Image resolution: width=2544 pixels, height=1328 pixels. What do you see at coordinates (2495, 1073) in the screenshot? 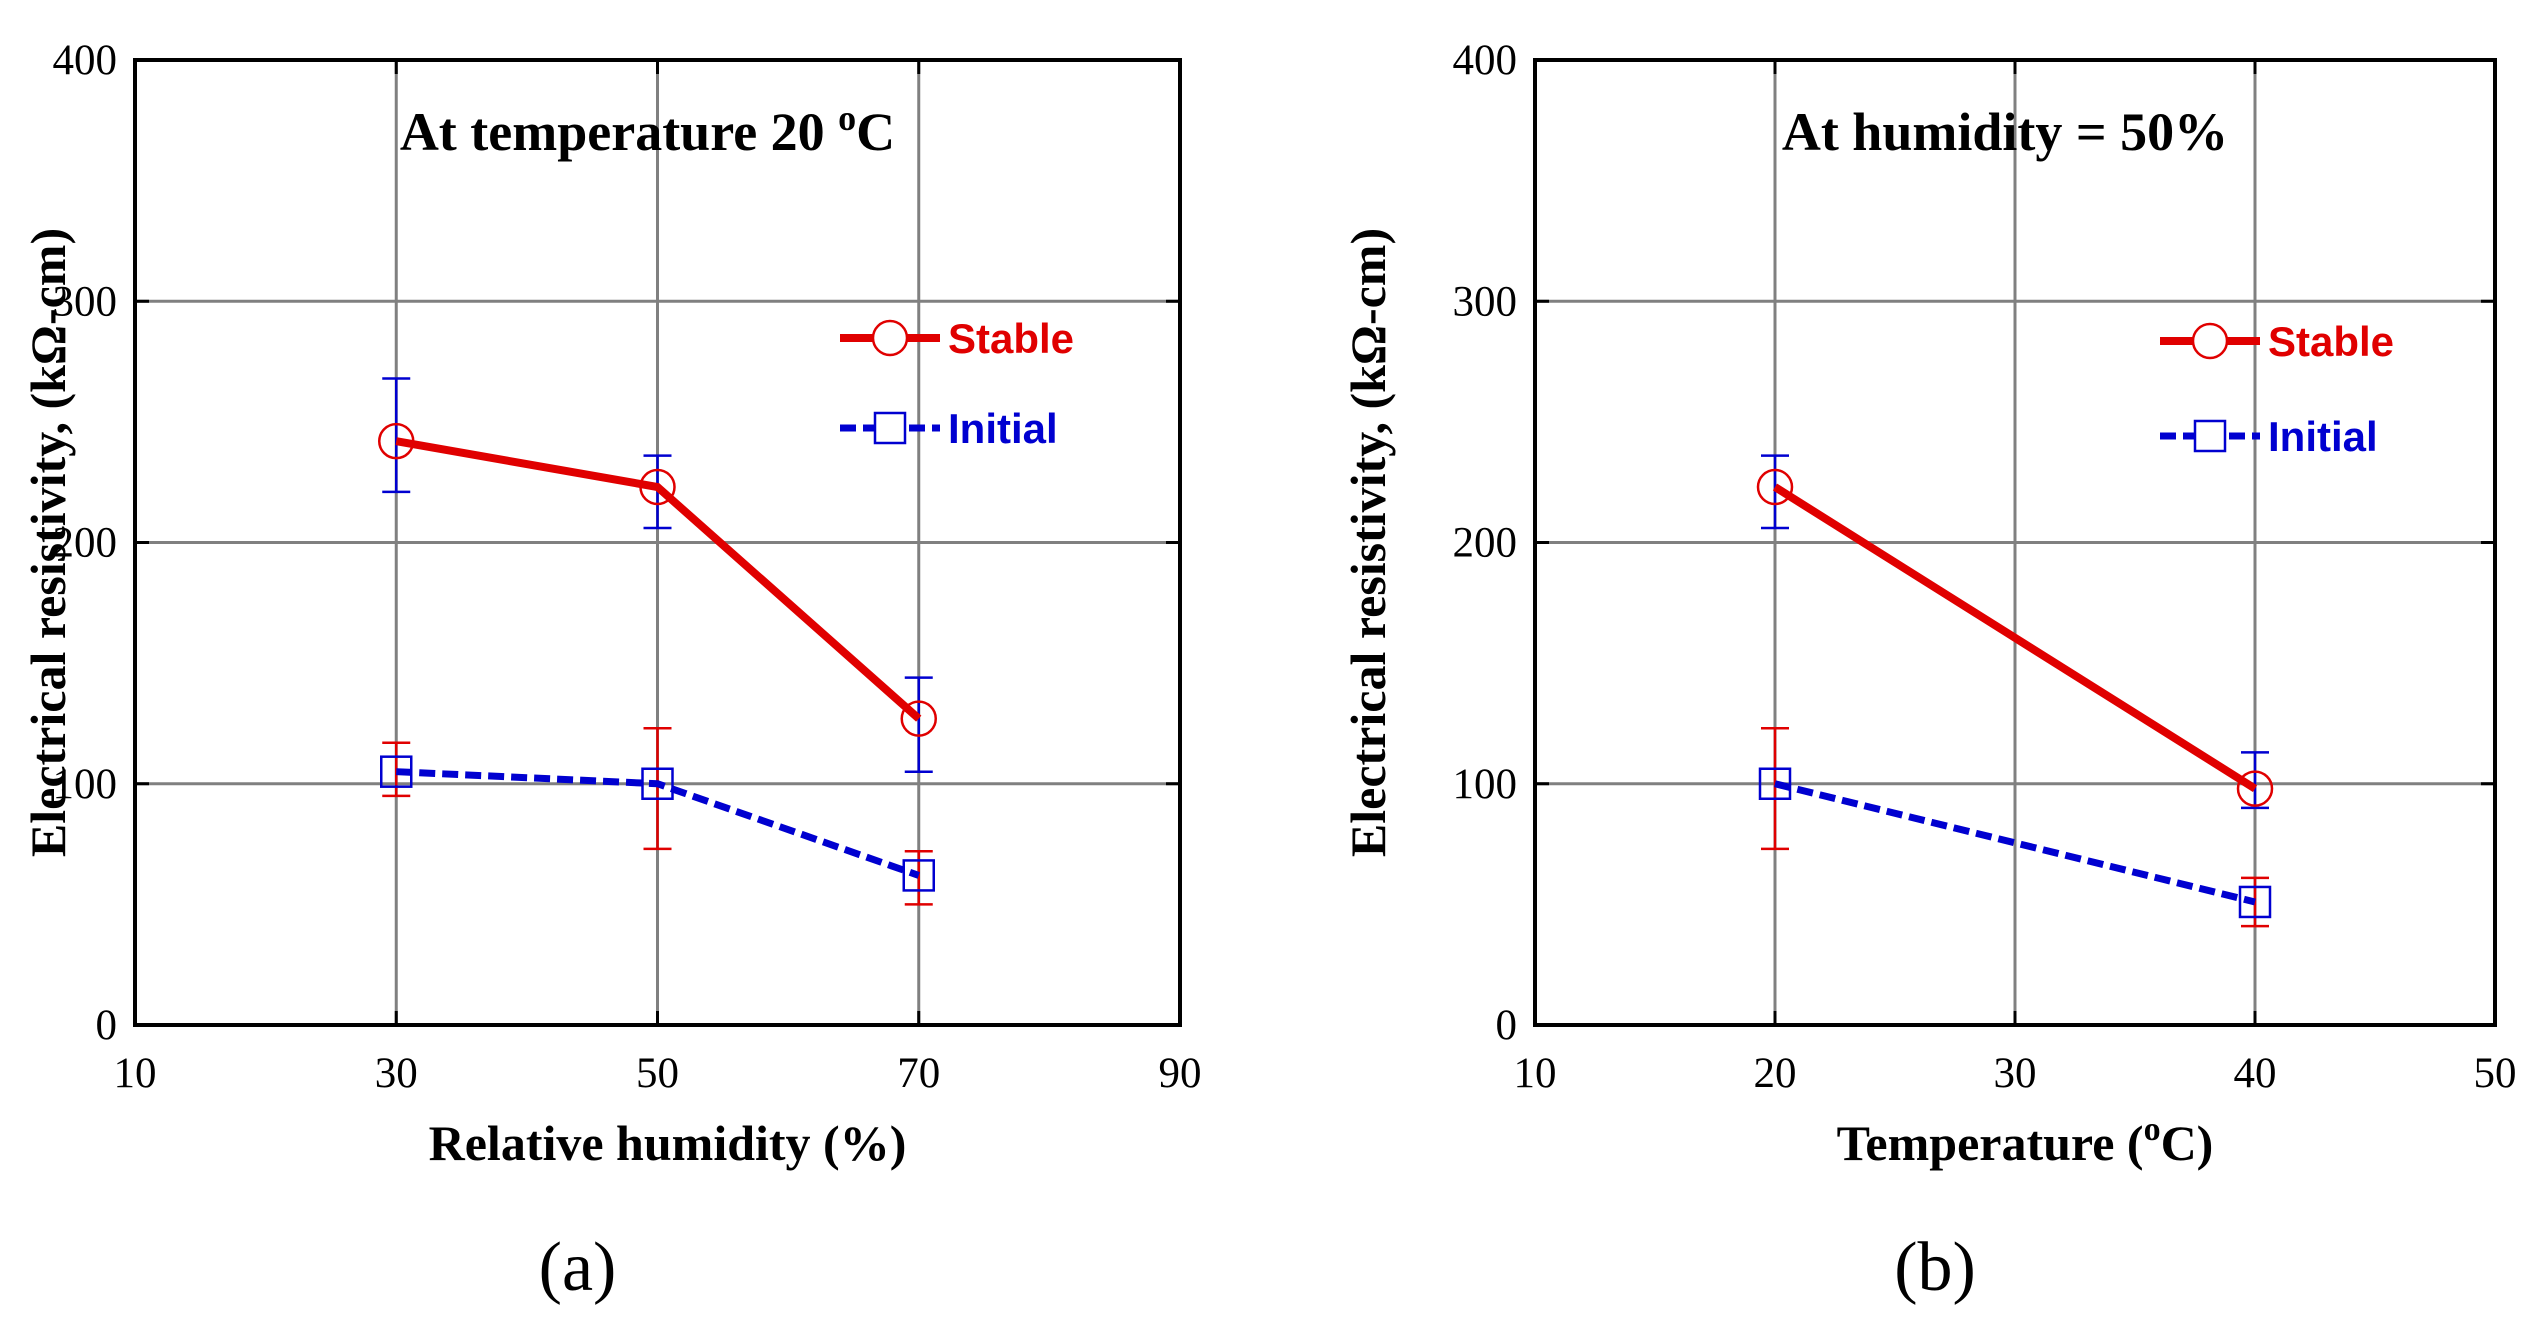
I see `panel-b-x-tick-label: 50` at bounding box center [2495, 1073].